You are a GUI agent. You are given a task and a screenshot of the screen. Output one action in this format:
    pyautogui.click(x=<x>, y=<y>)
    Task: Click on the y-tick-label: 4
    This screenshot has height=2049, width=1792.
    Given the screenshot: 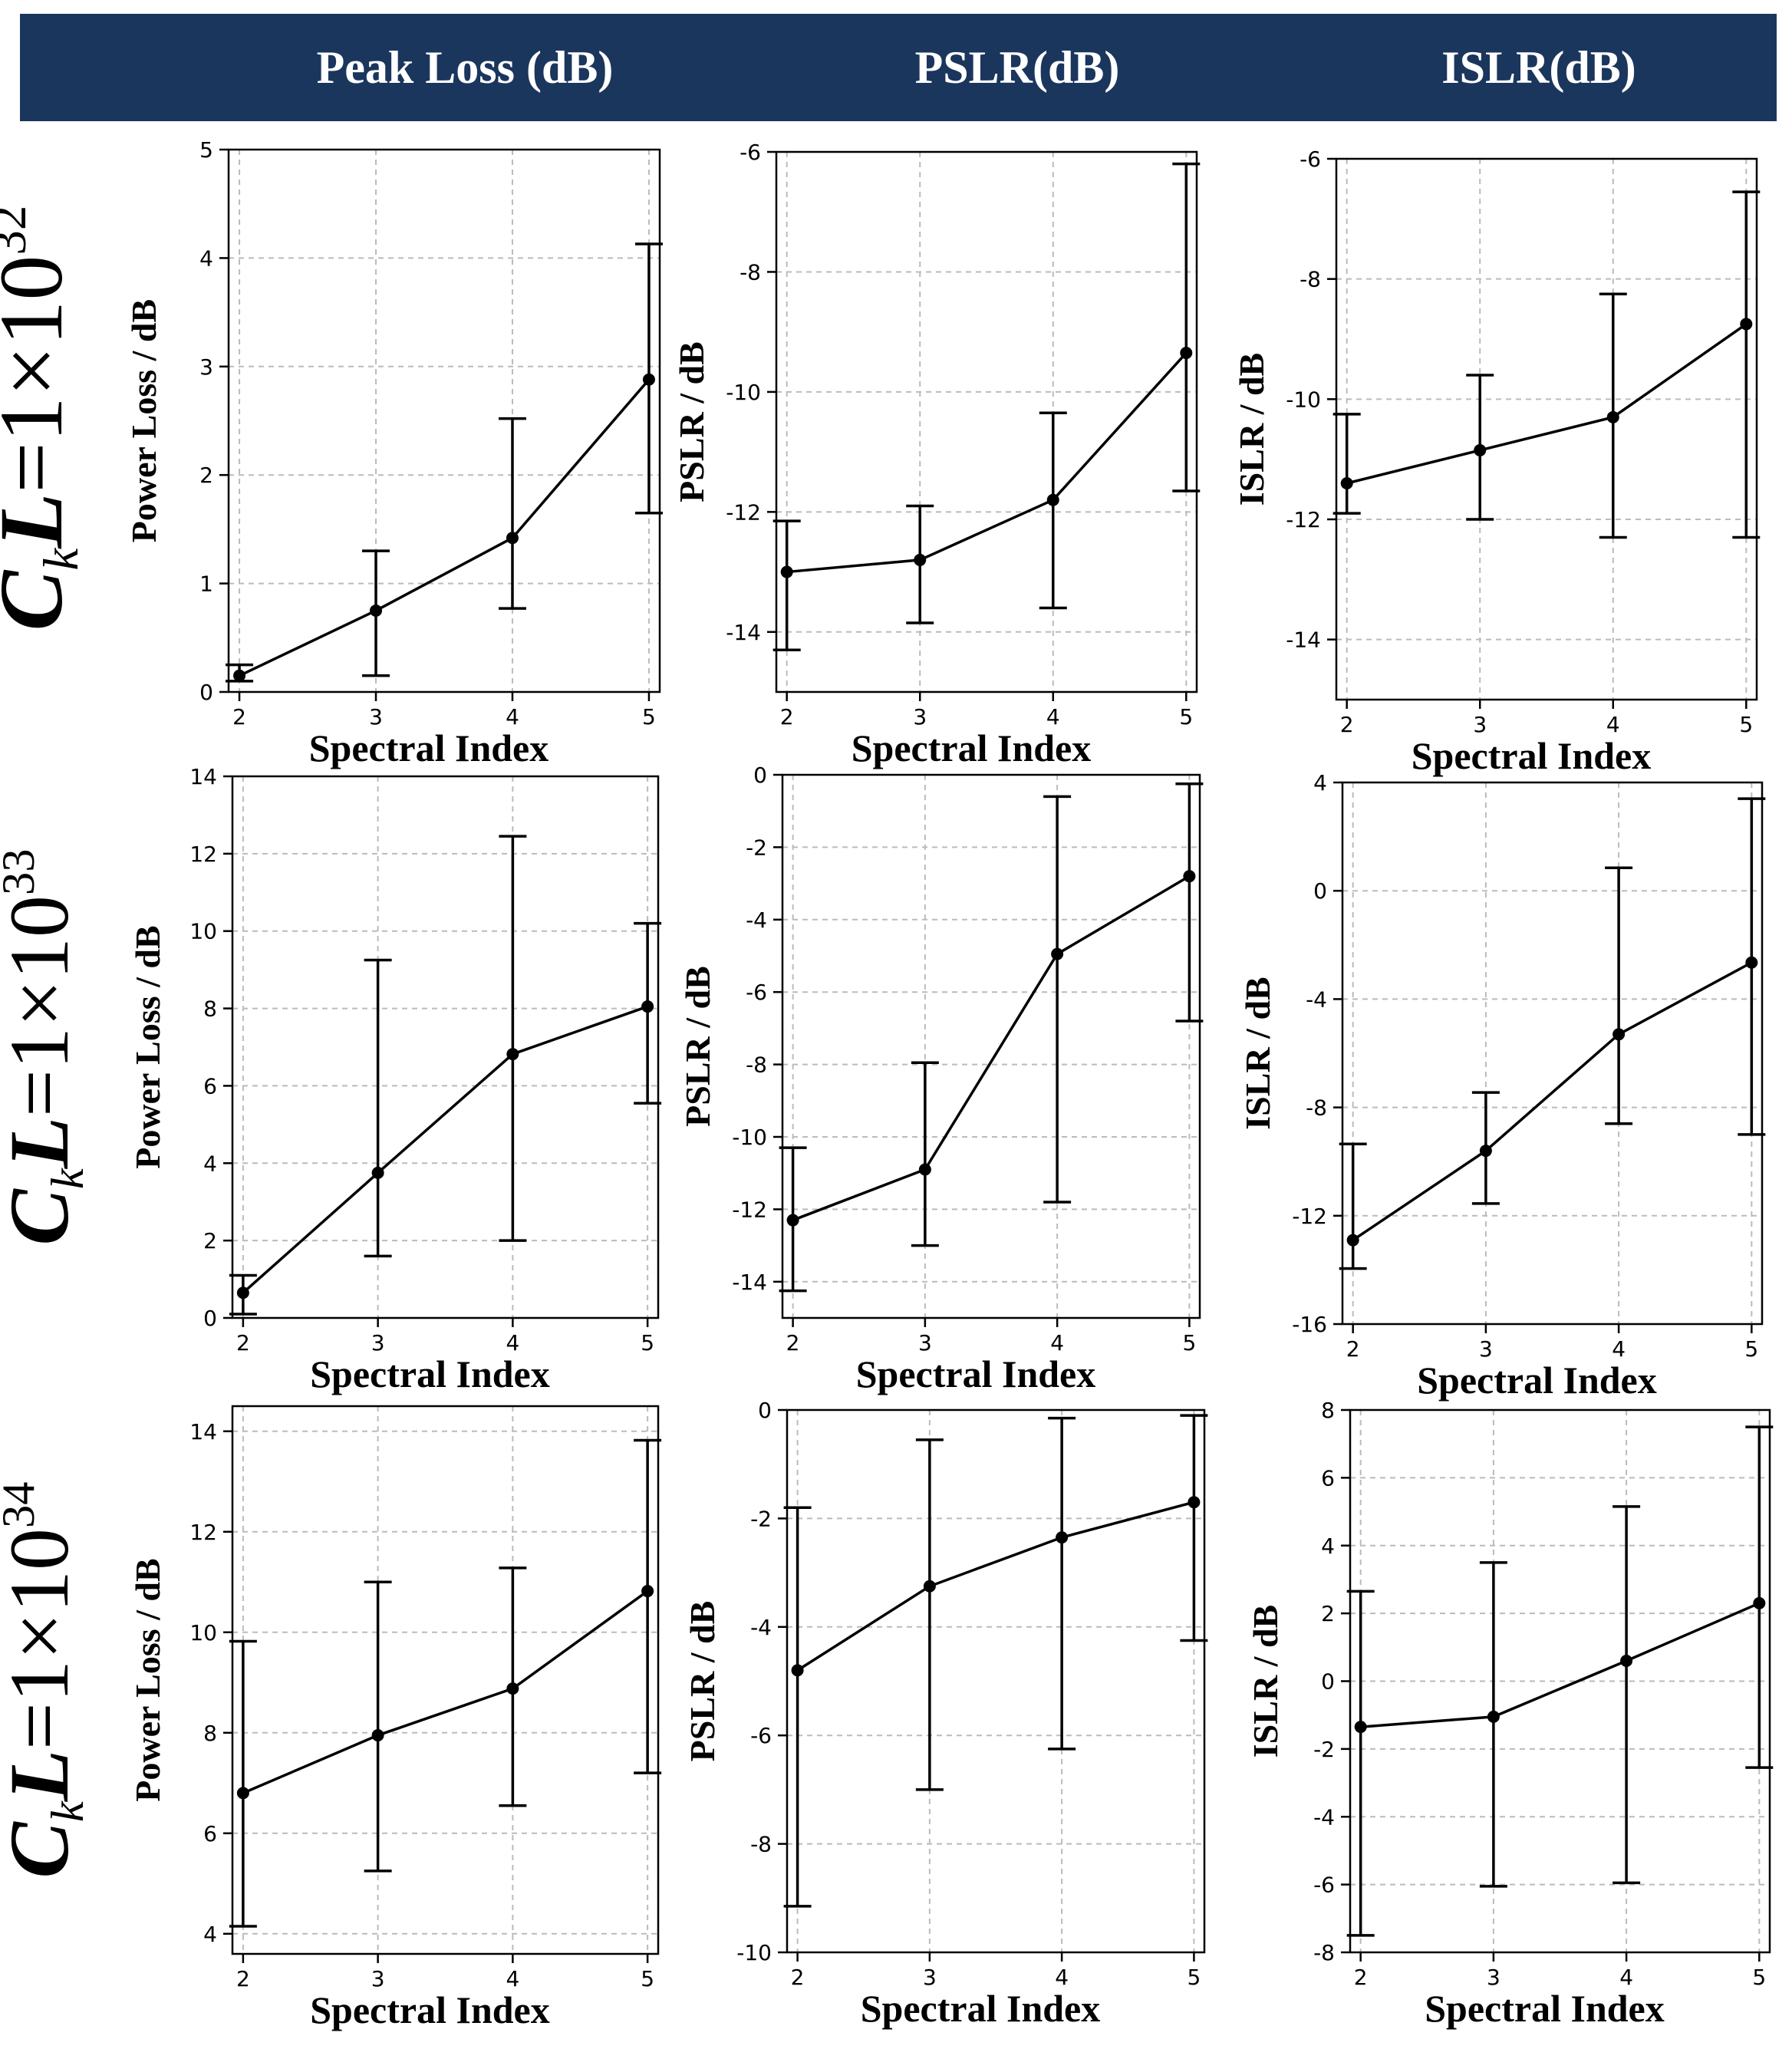 What is the action you would take?
    pyautogui.click(x=210, y=1163)
    